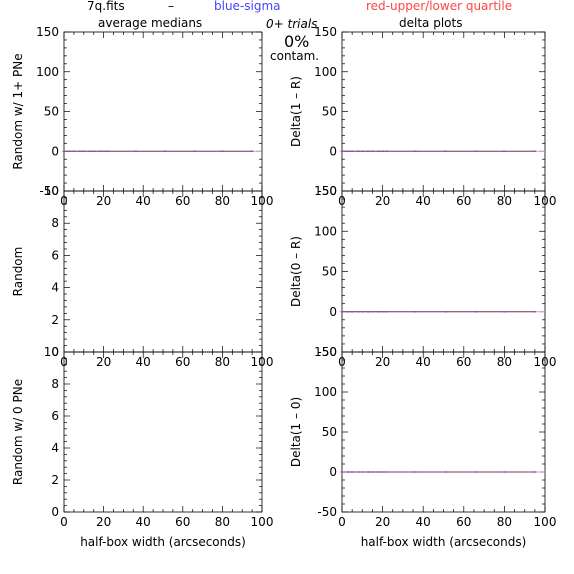 The height and width of the screenshot is (574, 574). I want to click on y-axis-label: Delta(1 – 0), so click(296, 432).